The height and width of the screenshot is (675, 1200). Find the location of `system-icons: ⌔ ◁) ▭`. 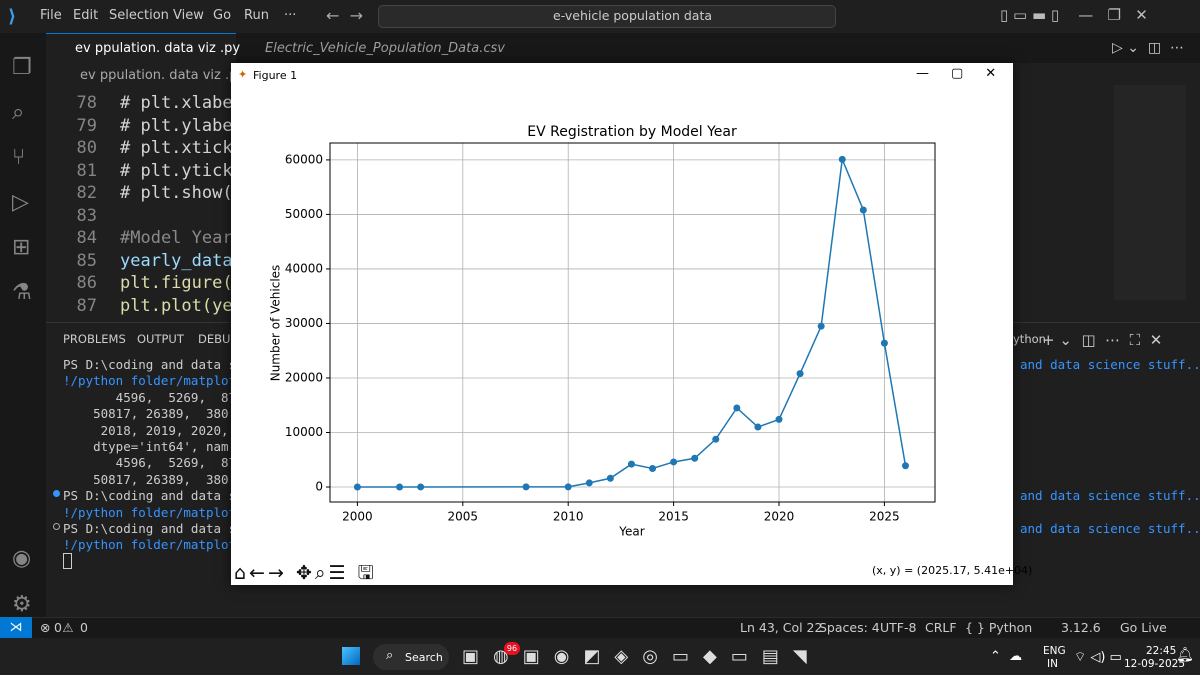

system-icons: ⌔ ◁) ▭ is located at coordinates (1098, 657).